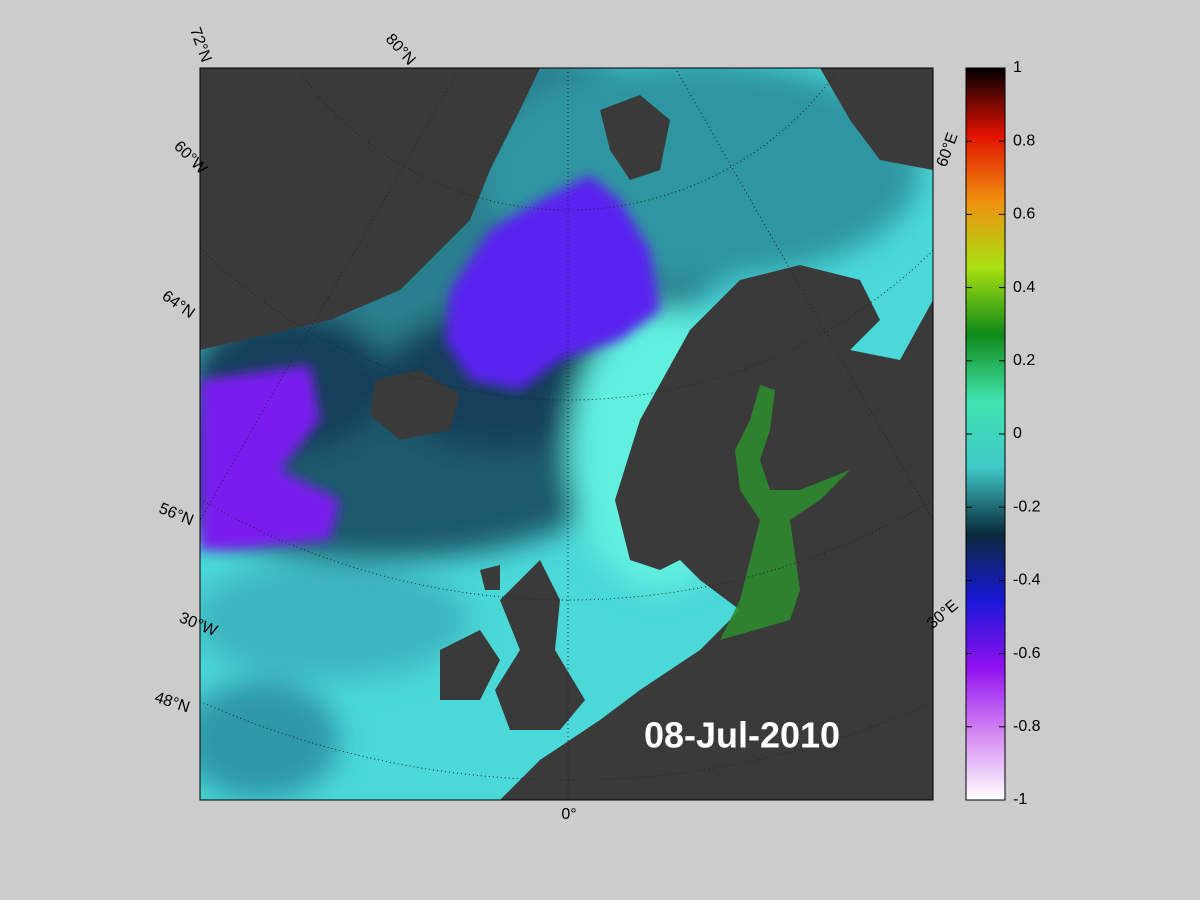  What do you see at coordinates (1027, 726) in the screenshot?
I see `colorbar-tick-label: -0.8` at bounding box center [1027, 726].